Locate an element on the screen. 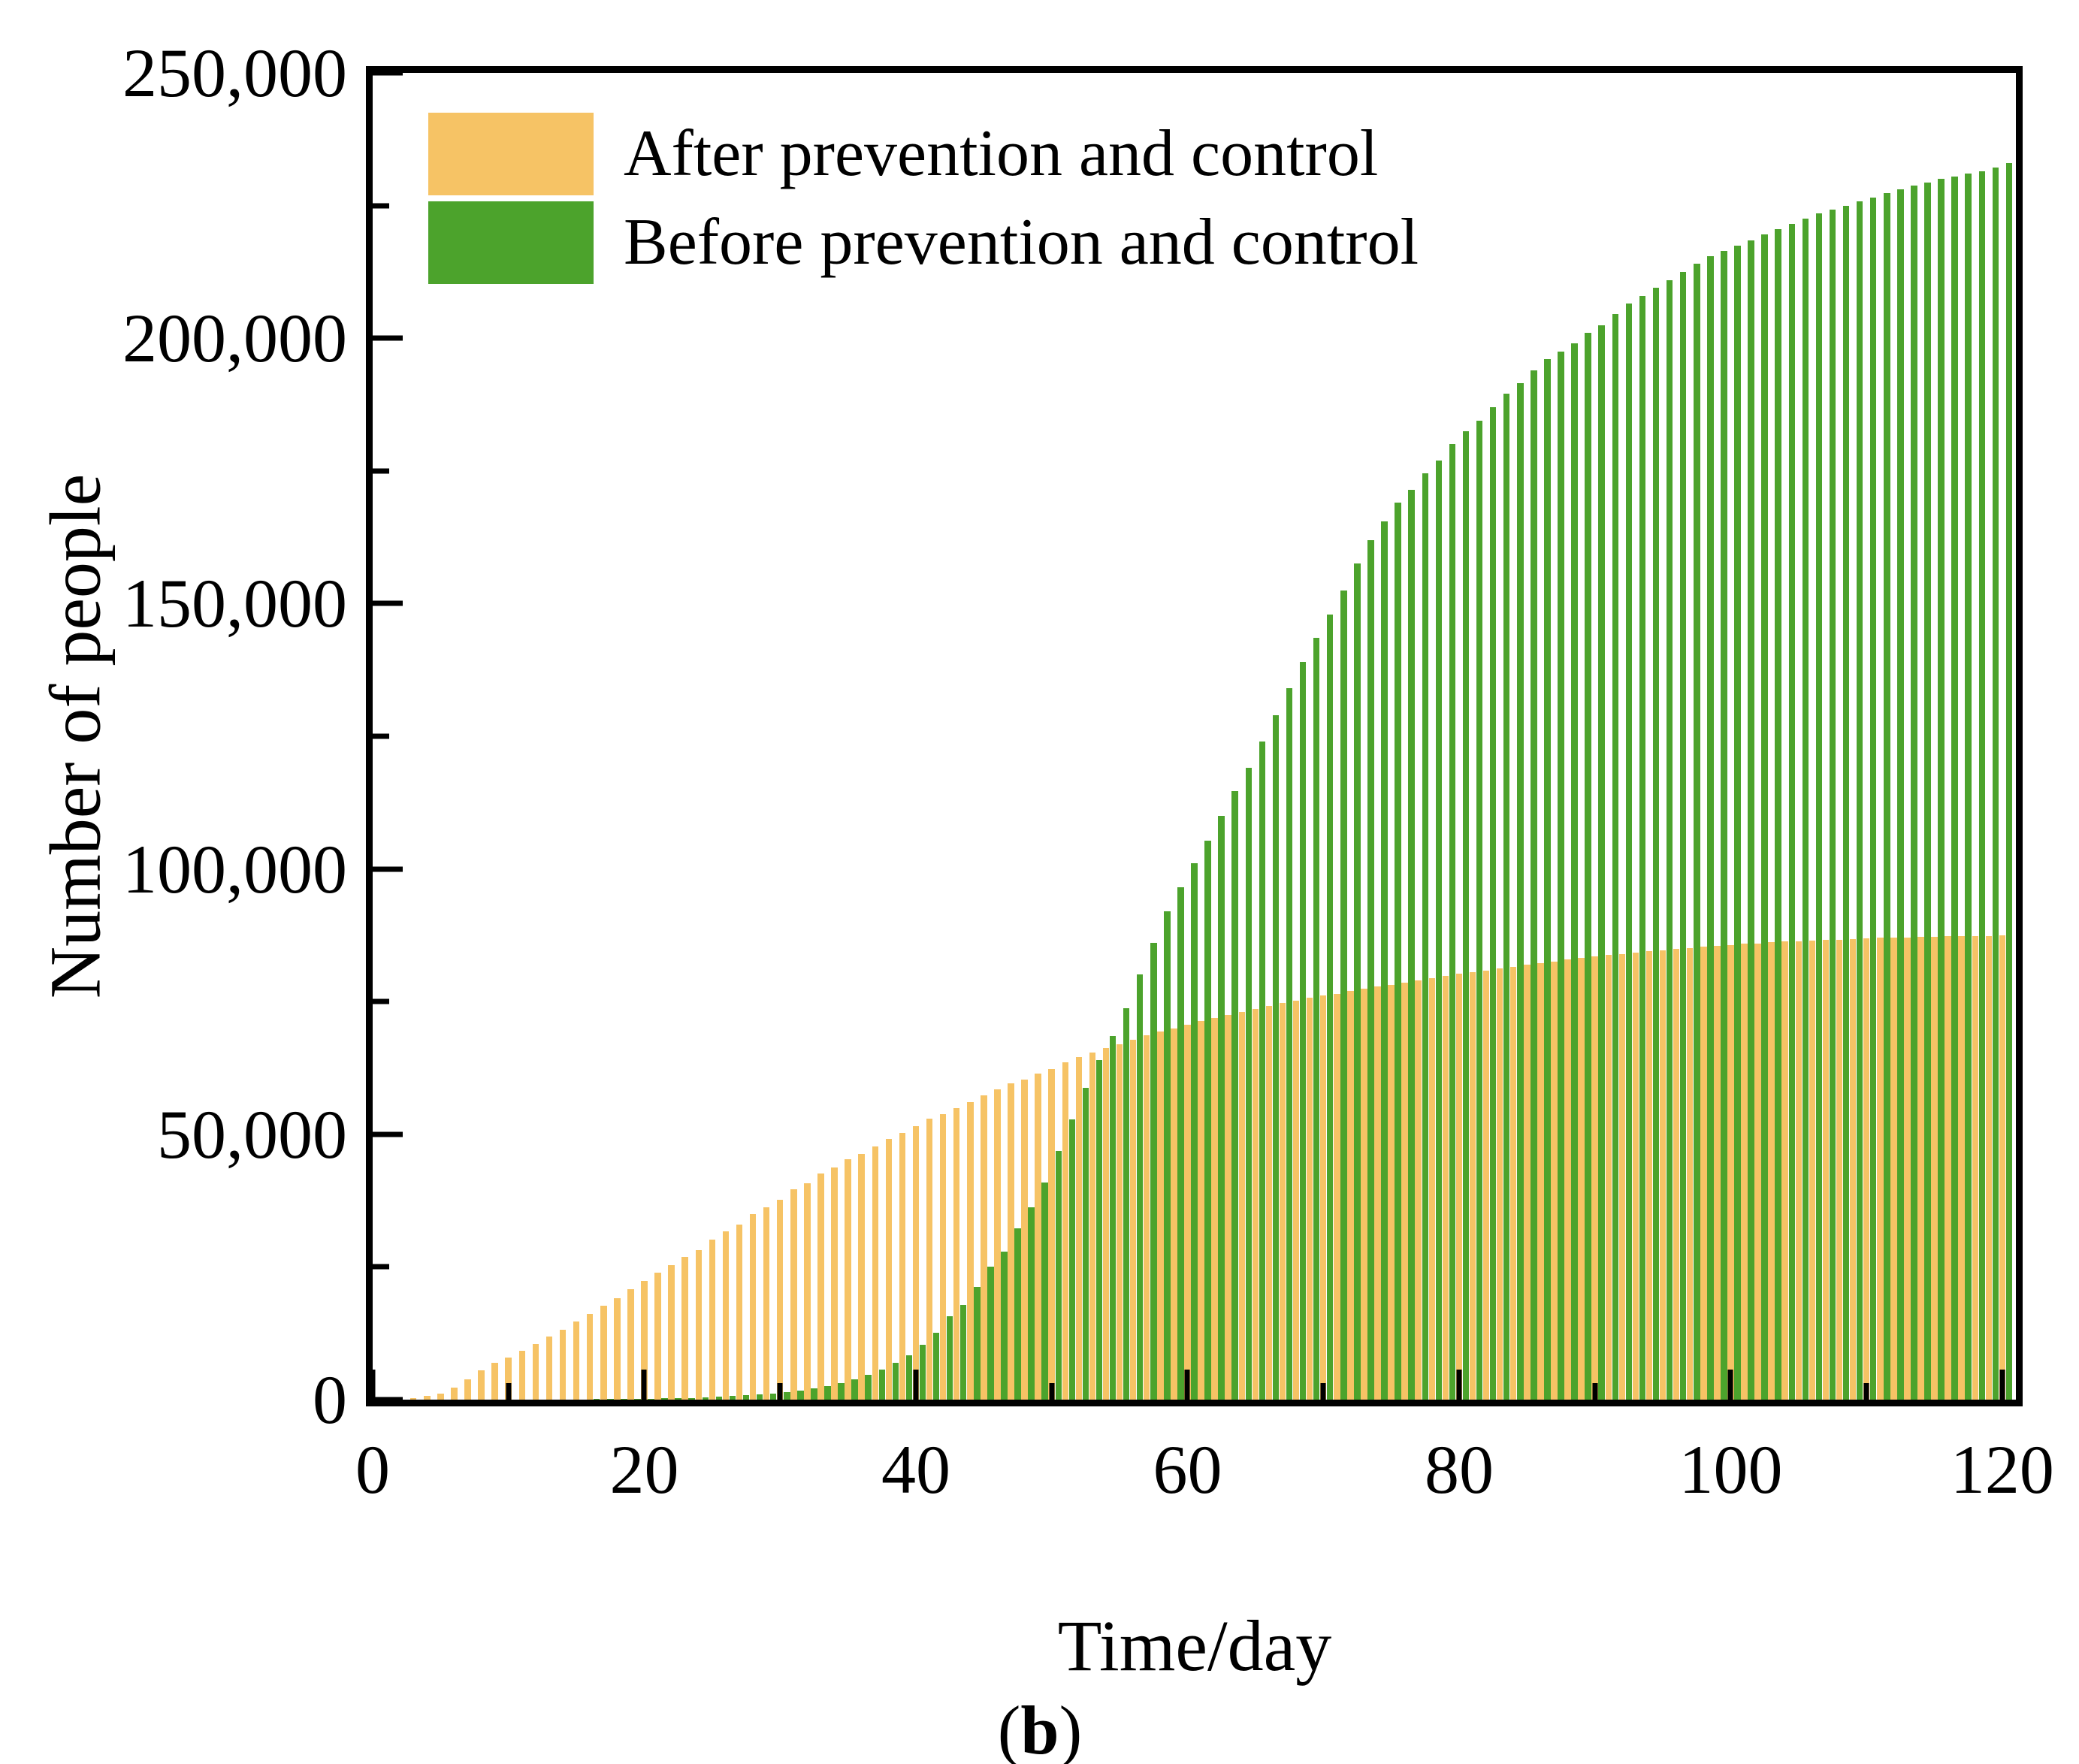 This screenshot has height=1764, width=2079. x-axis-title: Time/day is located at coordinates (1194, 1645).